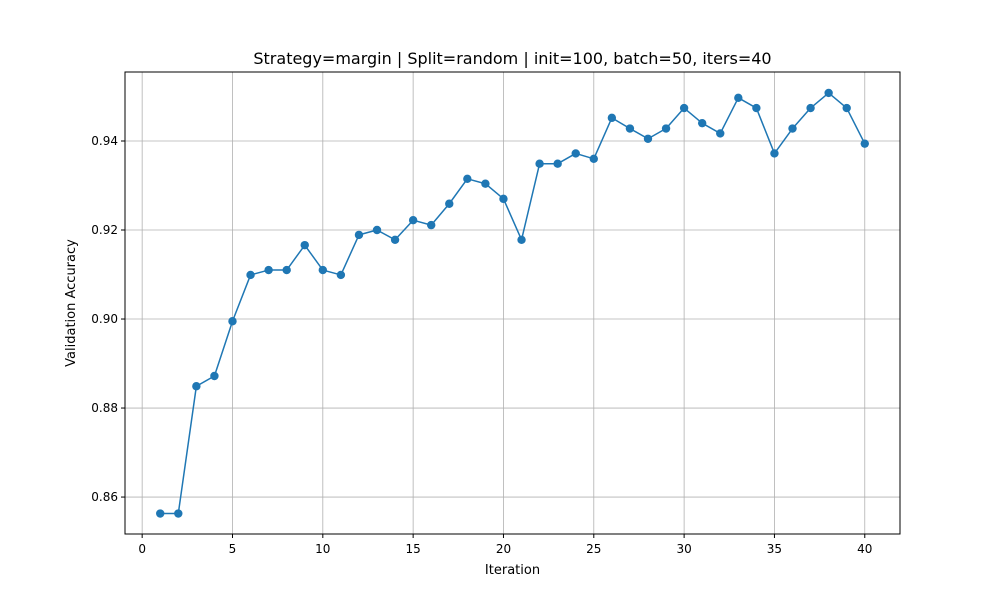 The image size is (1000, 604). I want to click on y-tick-label: 0.92, so click(104, 230).